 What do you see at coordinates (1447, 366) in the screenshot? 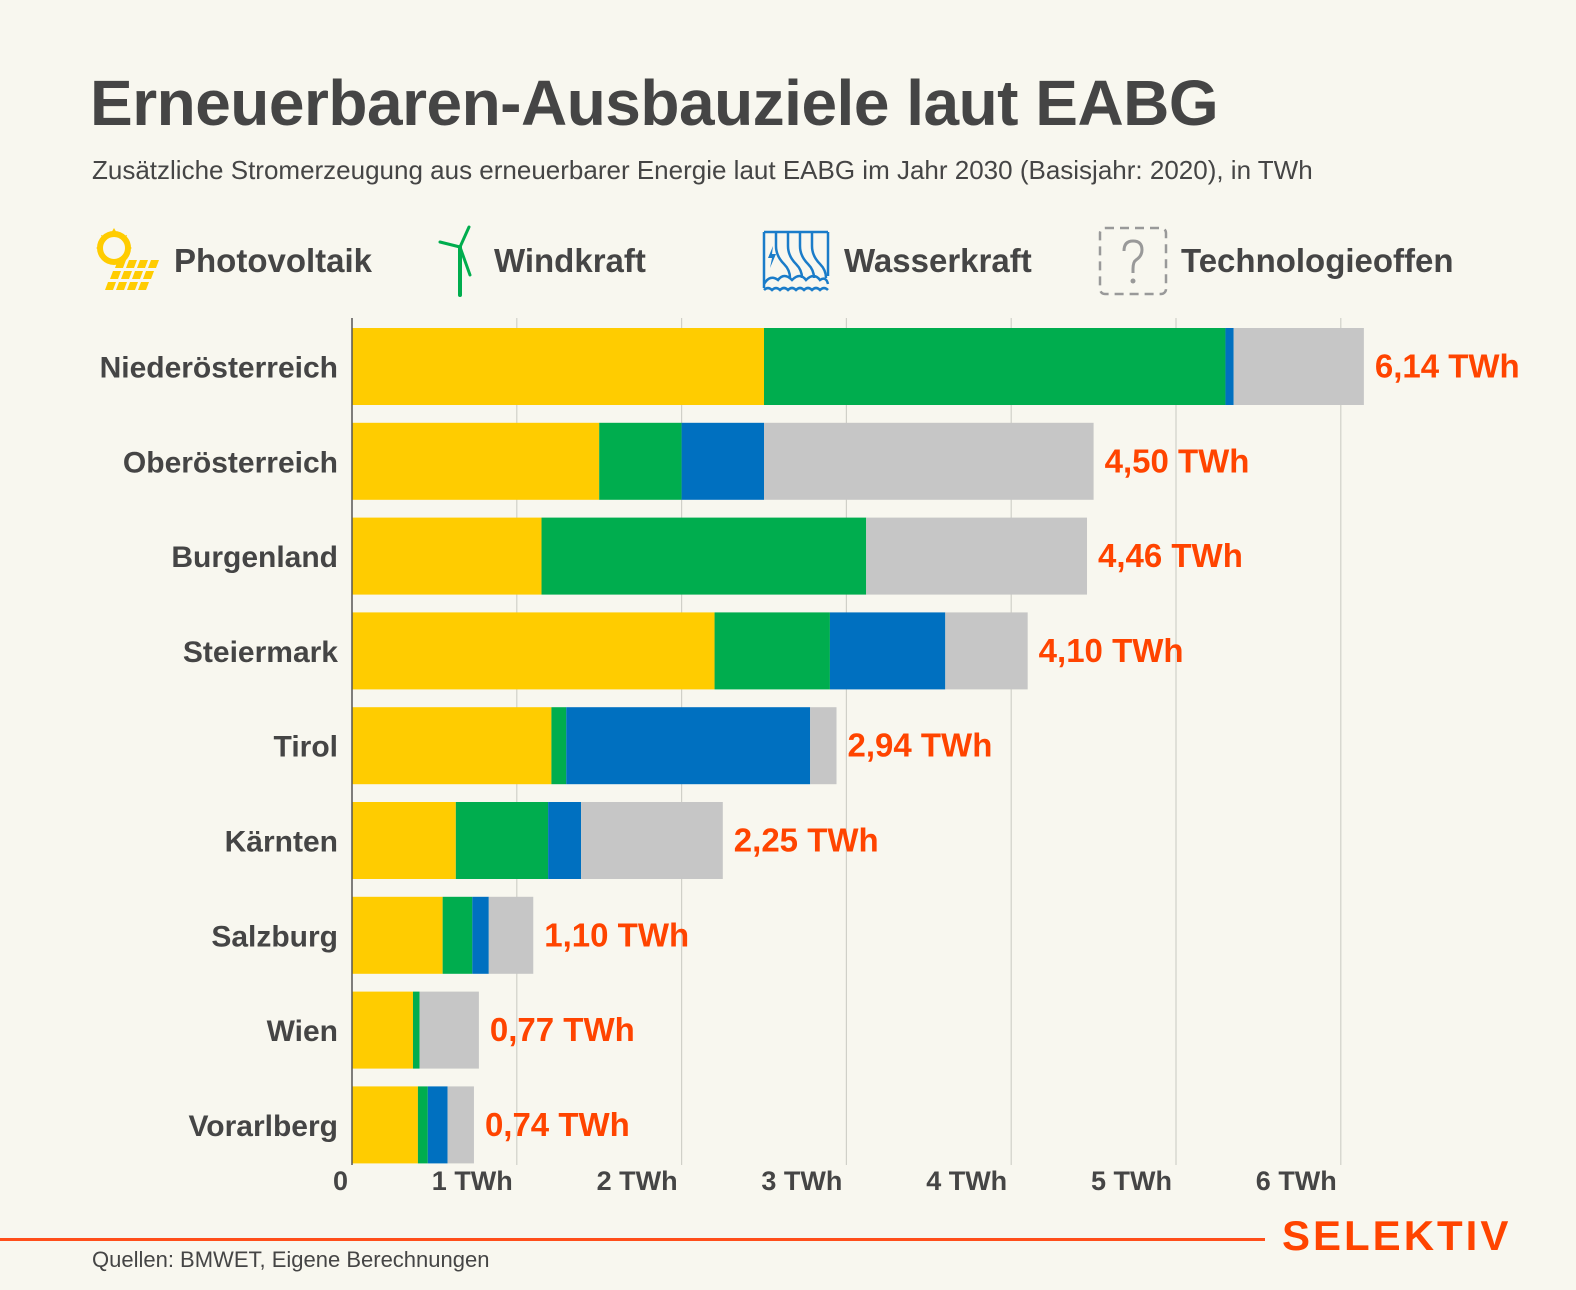
I see `total-label: 6,14 TWh` at bounding box center [1447, 366].